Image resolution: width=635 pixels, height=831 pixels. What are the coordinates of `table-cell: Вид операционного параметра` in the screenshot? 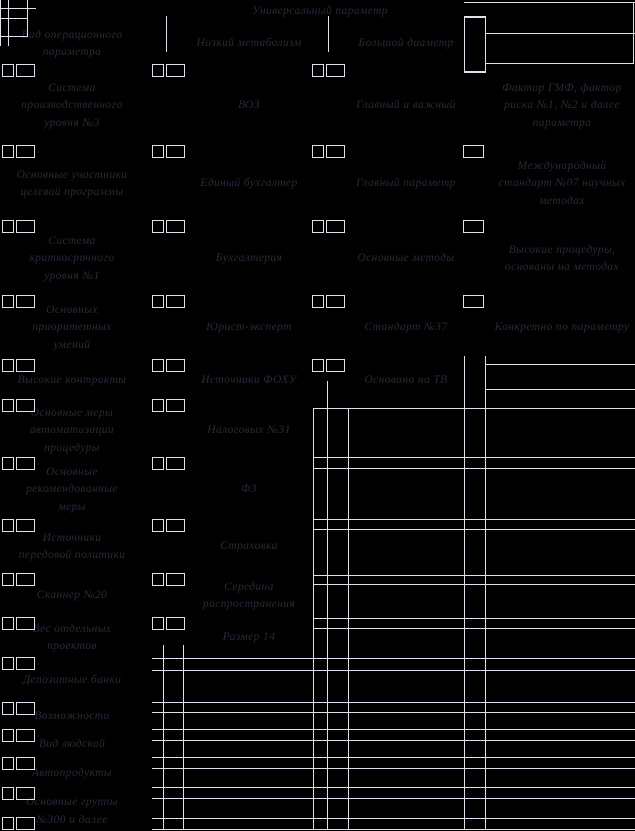 It's located at (72, 43).